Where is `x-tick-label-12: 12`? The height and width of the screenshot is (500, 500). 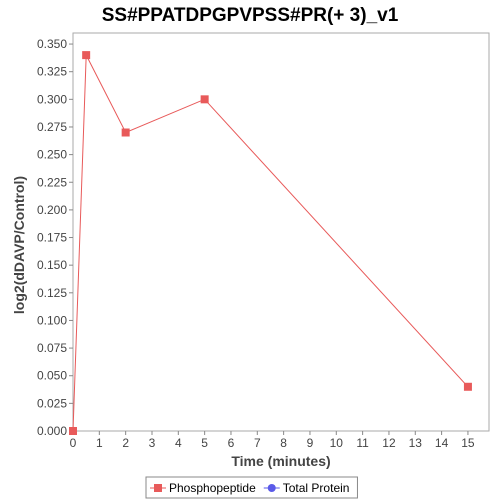
x-tick-label-12: 12 is located at coordinates (389, 443).